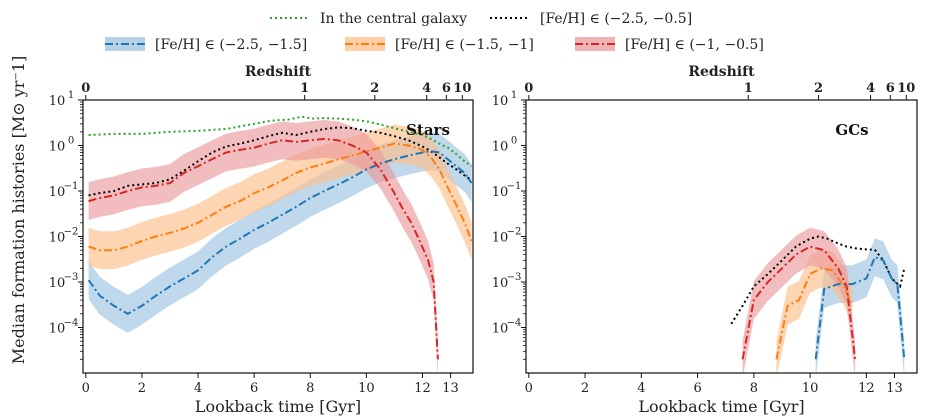  I want to click on legend-label-3: [Fe/H] ∈ (−1.5, −1], so click(464, 45).